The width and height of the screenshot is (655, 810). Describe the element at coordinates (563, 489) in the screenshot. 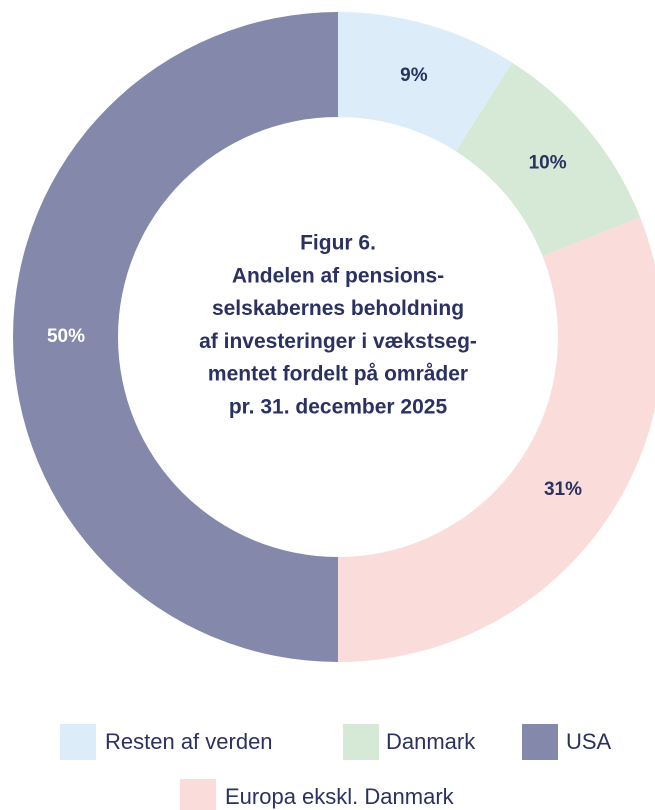

I see `value-label: 31%` at that location.